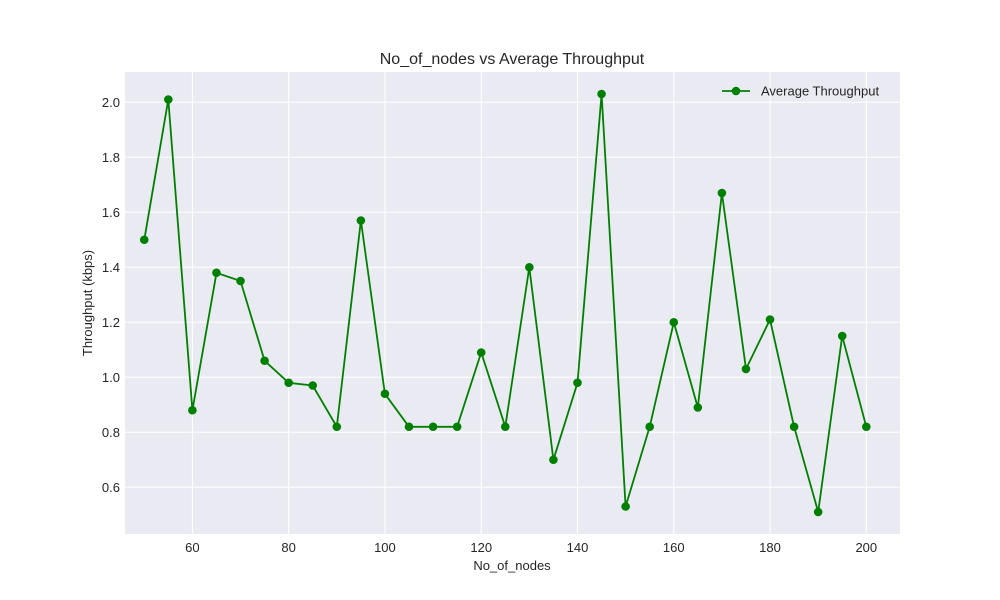 The width and height of the screenshot is (1000, 600). Describe the element at coordinates (192, 547) in the screenshot. I see `x-tick-label: 60` at that location.